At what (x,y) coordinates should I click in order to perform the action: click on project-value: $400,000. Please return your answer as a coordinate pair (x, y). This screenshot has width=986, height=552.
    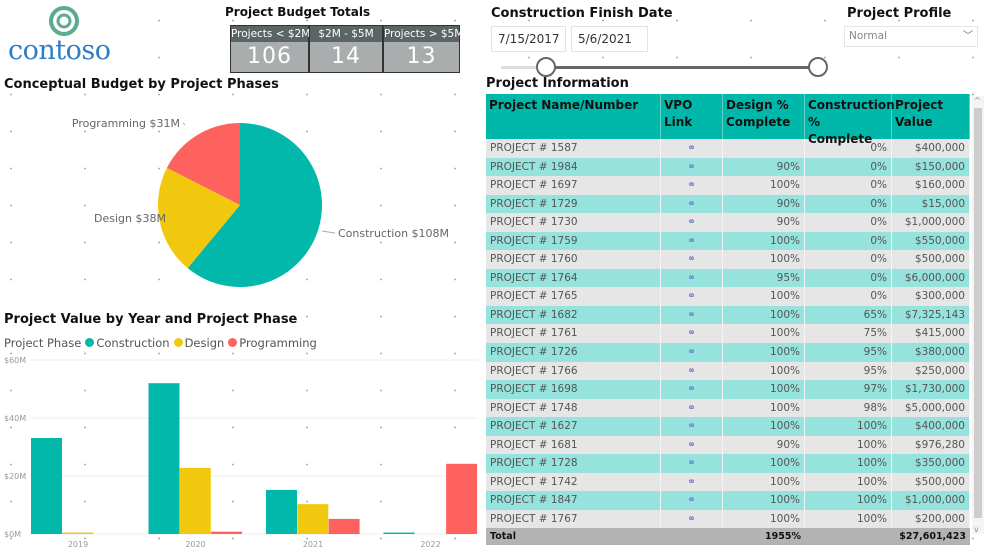
    Looking at the image, I should click on (931, 426).